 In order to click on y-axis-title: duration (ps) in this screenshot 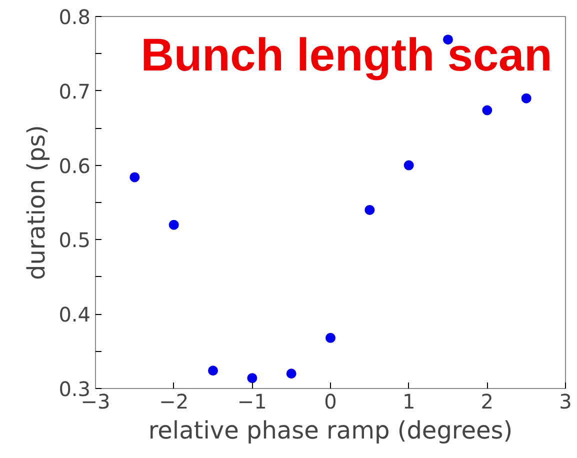, I will do `click(36, 202)`.